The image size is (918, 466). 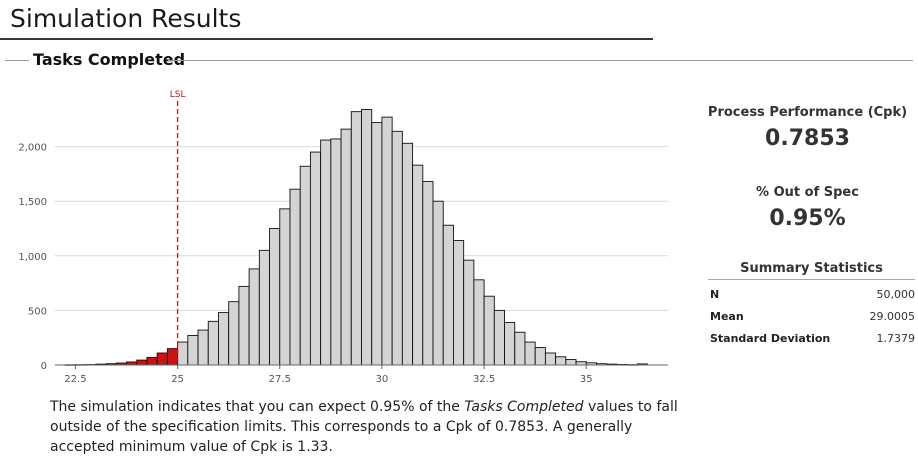 What do you see at coordinates (812, 295) in the screenshot?
I see `stat-row-n: N 50,000` at bounding box center [812, 295].